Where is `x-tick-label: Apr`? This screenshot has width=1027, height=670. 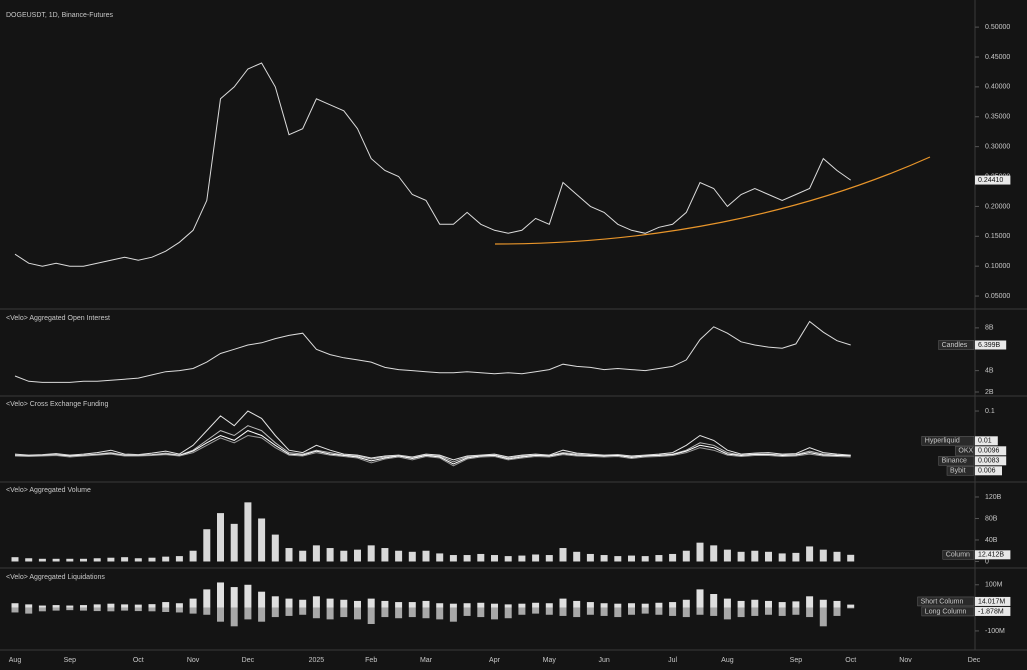 x-tick-label: Apr is located at coordinates (495, 660).